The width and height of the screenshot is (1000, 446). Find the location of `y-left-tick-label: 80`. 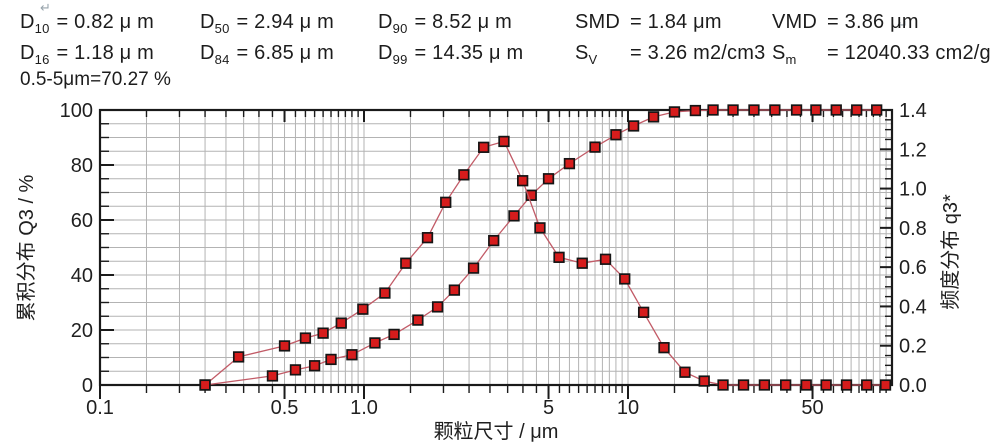

y-left-tick-label: 80 is located at coordinates (82, 166).